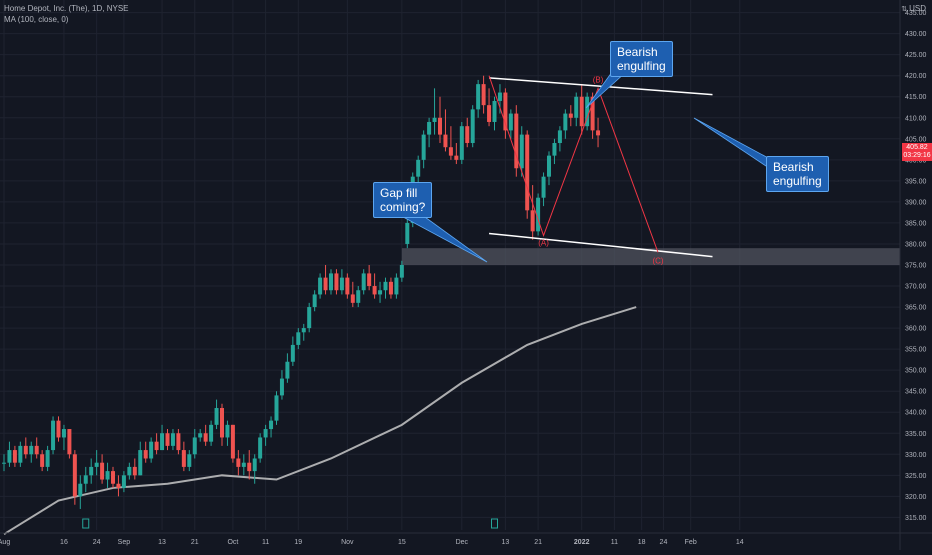 The image size is (932, 555). I want to click on callout-pointer, so click(733, 144).